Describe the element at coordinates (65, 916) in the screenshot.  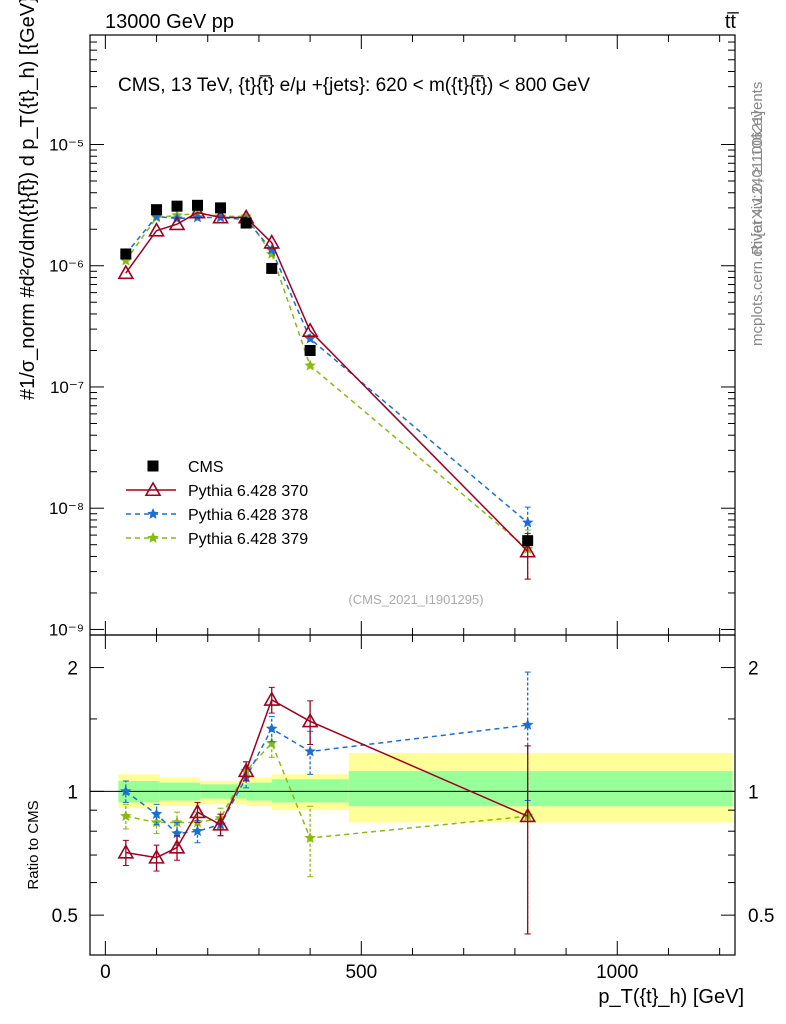
I see `ratio-y-tick-label: 0.5` at that location.